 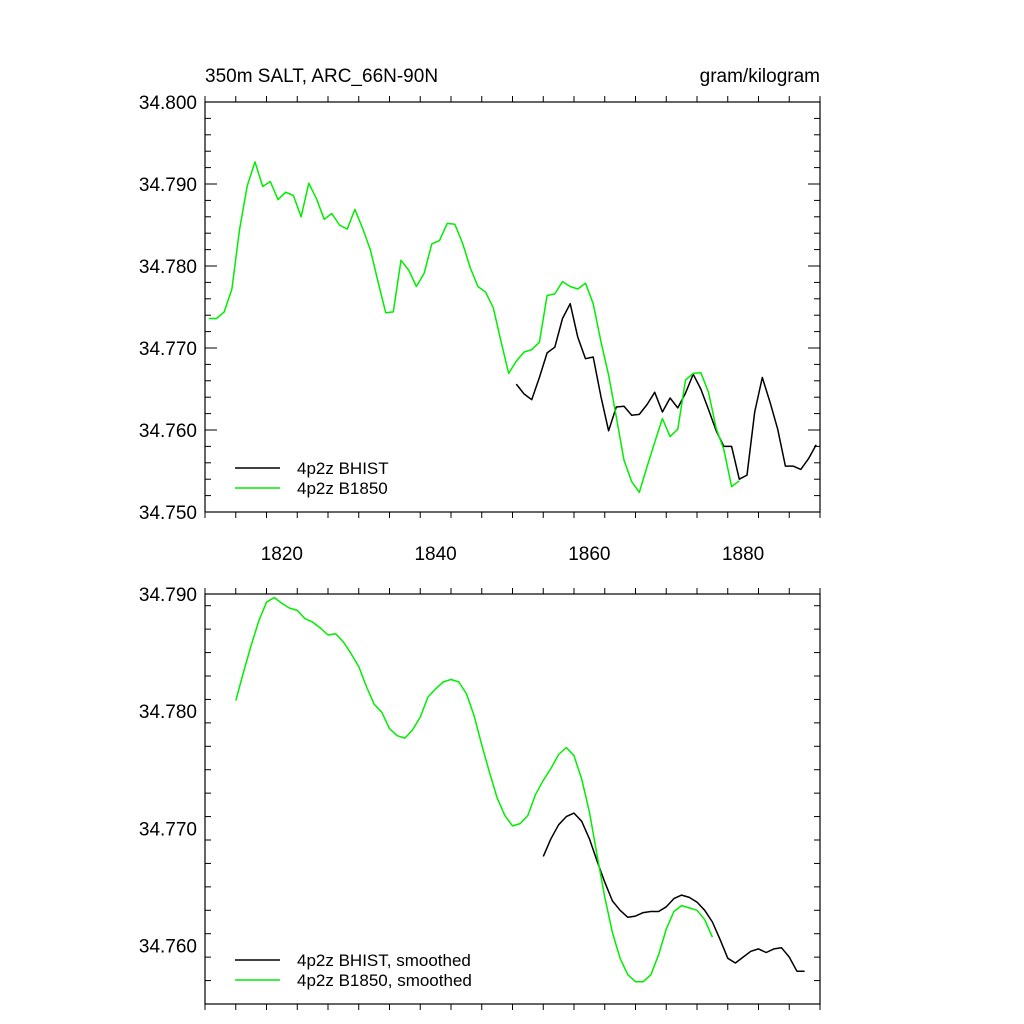 I want to click on x-tick-label: 1880, so click(x=743, y=554).